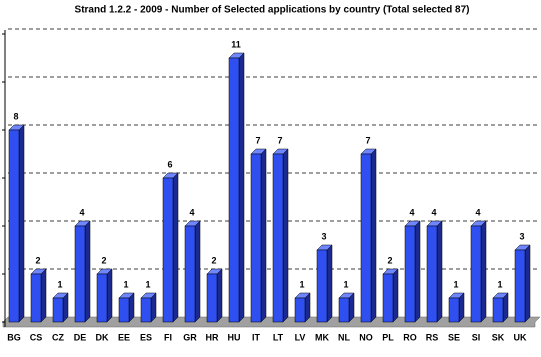 The width and height of the screenshot is (541, 357). What do you see at coordinates (169, 164) in the screenshot?
I see `value-label: 6` at bounding box center [169, 164].